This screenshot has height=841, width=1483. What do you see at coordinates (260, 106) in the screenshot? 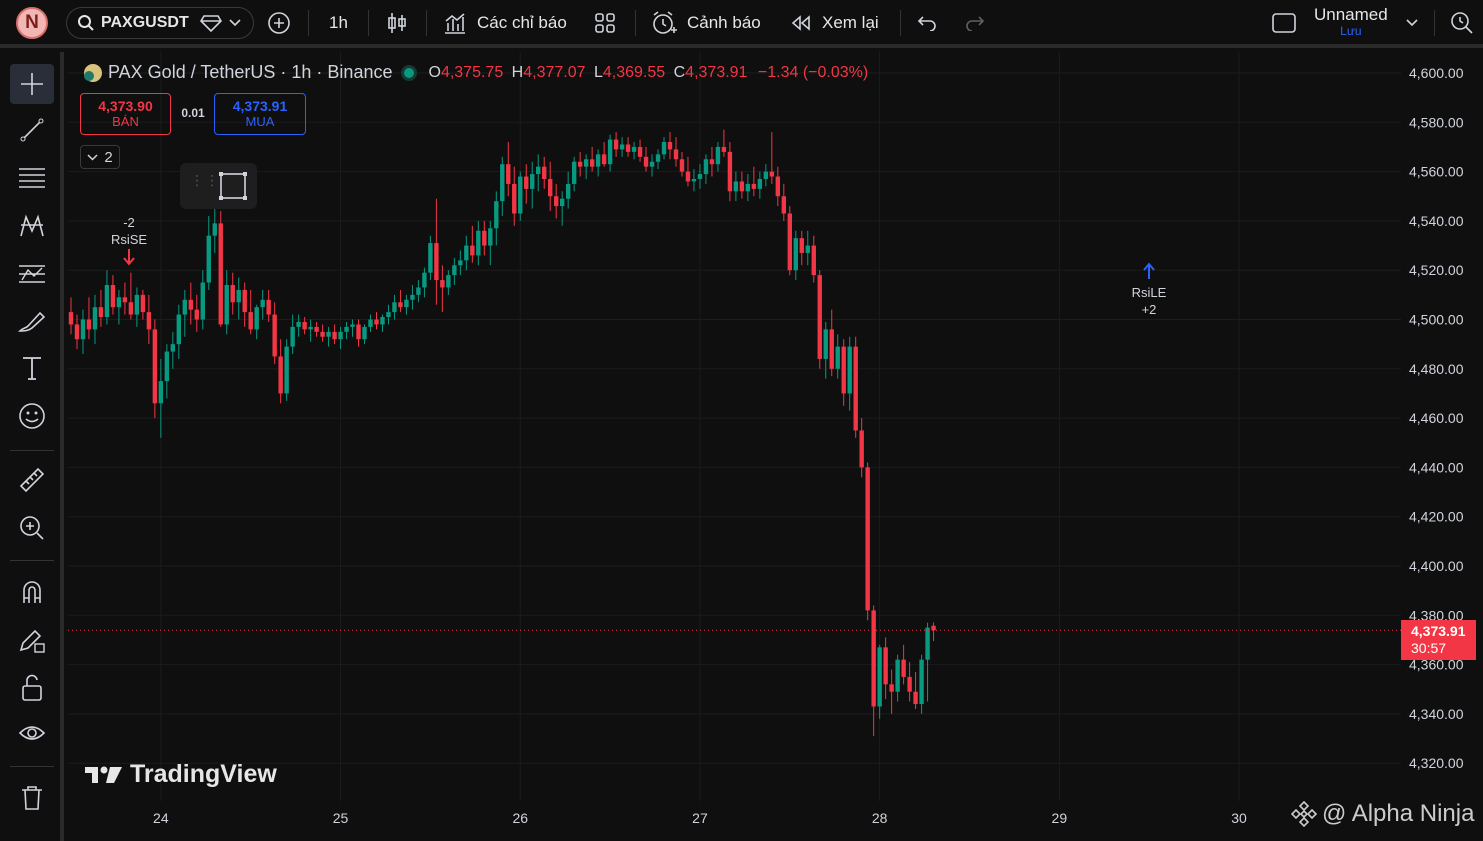
I see `buy-price: 4,373.91` at bounding box center [260, 106].